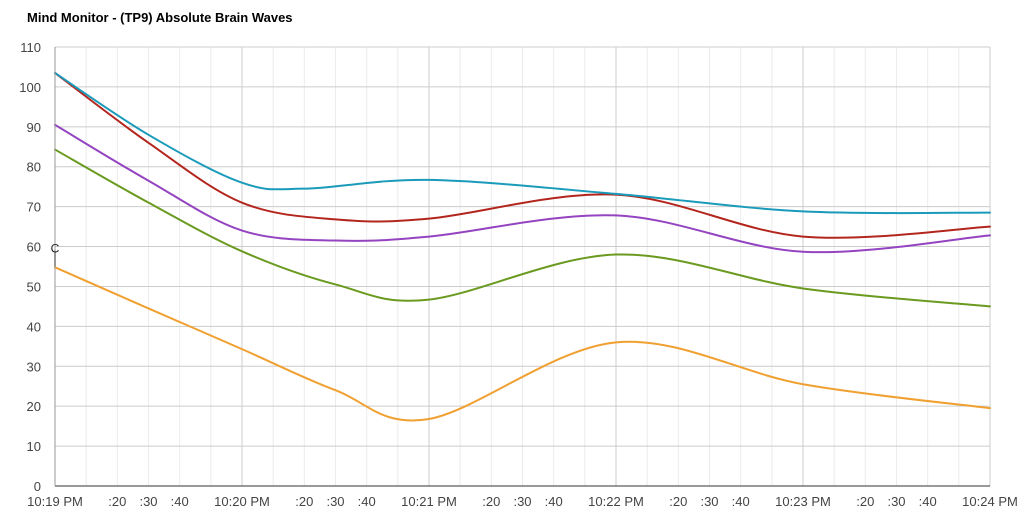  I want to click on y-axis: 0 10 20 30 40 50 60 70 80 90 100 110, so click(30, 267).